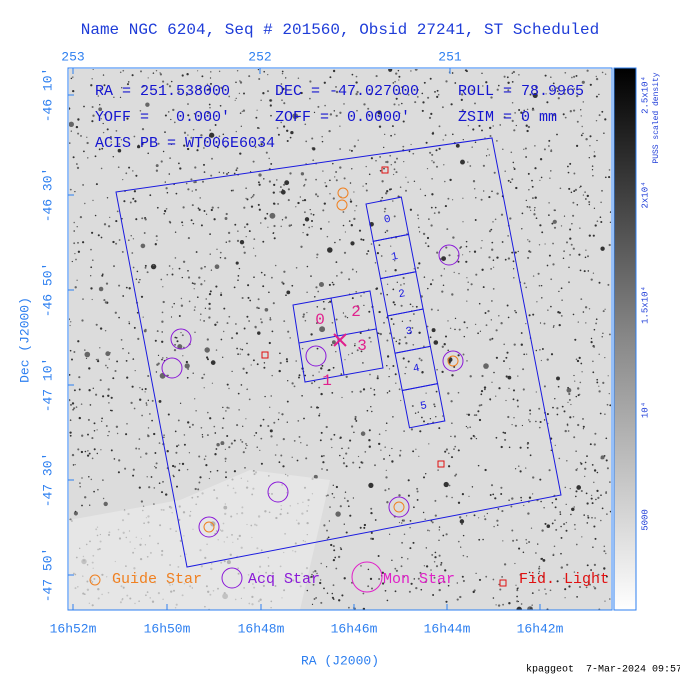 This screenshot has height=685, width=680. What do you see at coordinates (209, 527) in the screenshot?
I see `guide-star` at bounding box center [209, 527].